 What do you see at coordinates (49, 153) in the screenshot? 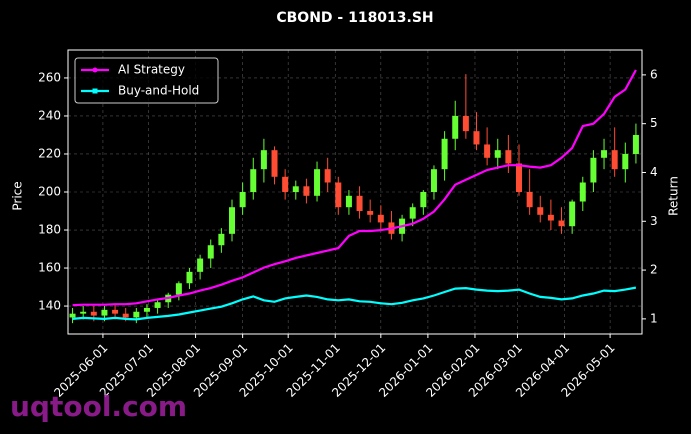
I see `y-tick-label: 220` at bounding box center [49, 153].